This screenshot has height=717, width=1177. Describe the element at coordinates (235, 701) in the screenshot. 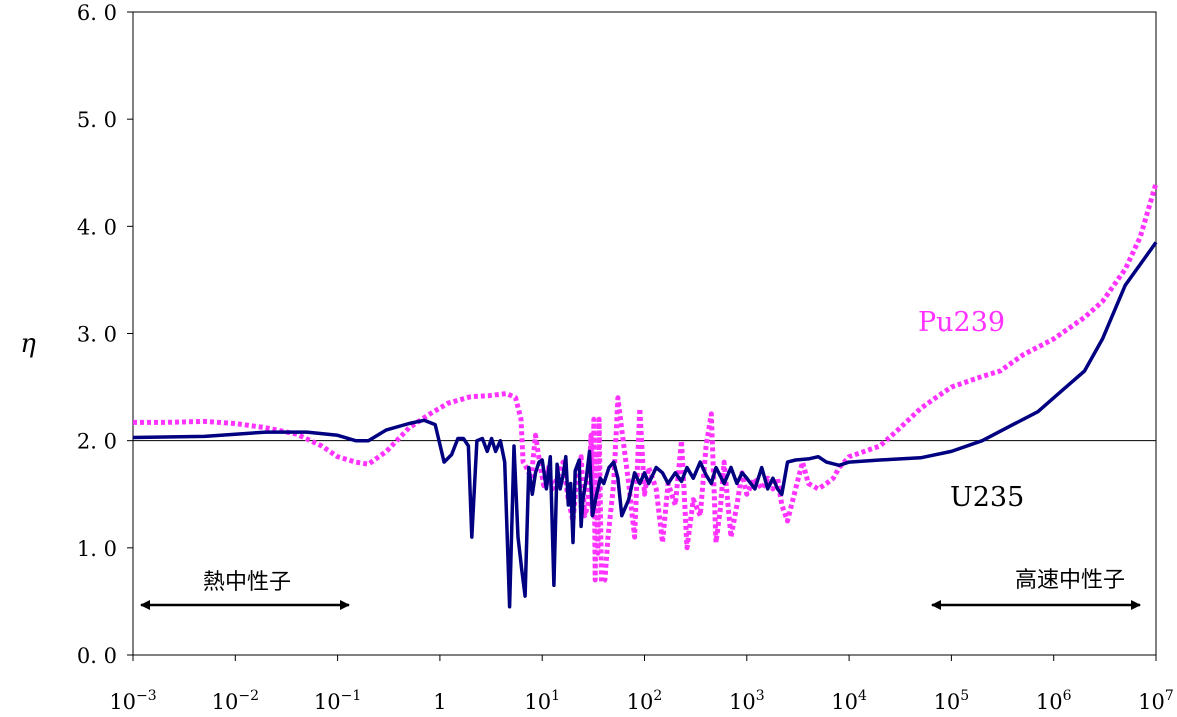

I see `x-tick-label: 10⁻²` at that location.